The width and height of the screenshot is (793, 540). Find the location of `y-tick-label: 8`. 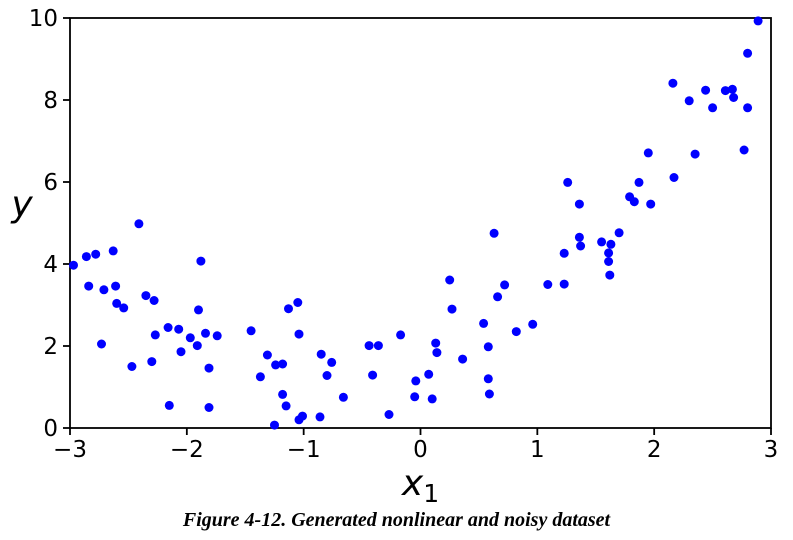

y-tick-label: 8 is located at coordinates (50, 101).